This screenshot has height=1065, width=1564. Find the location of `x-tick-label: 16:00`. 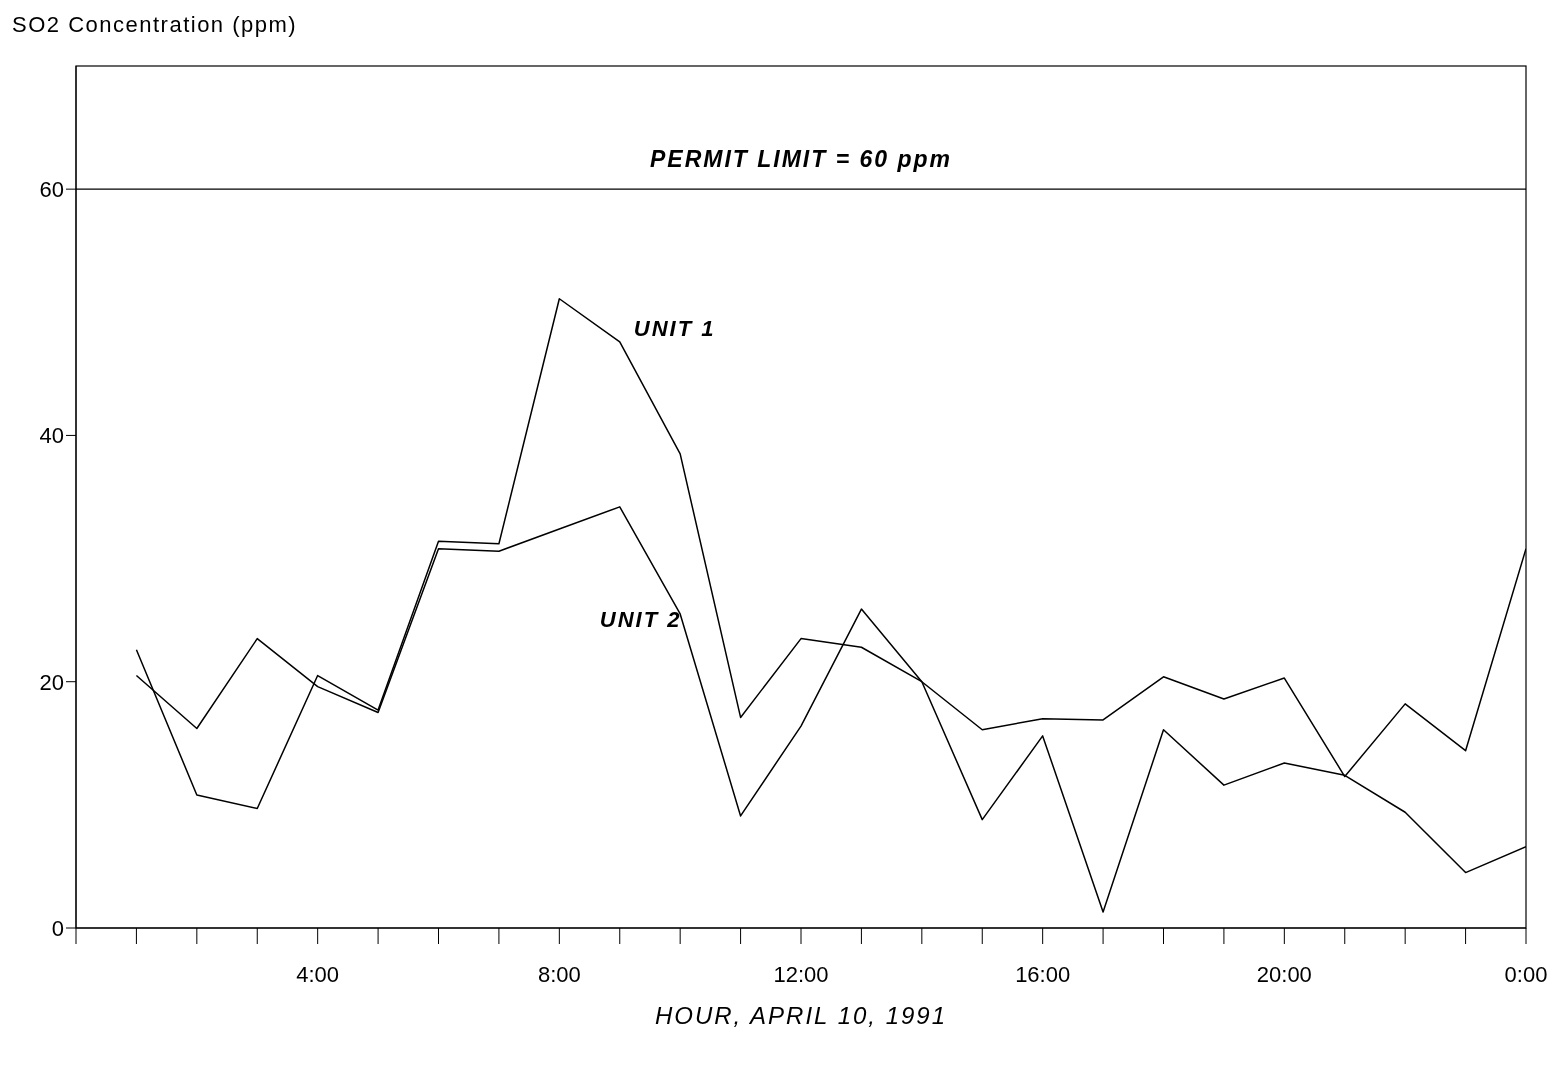

x-tick-label: 16:00 is located at coordinates (1043, 974).